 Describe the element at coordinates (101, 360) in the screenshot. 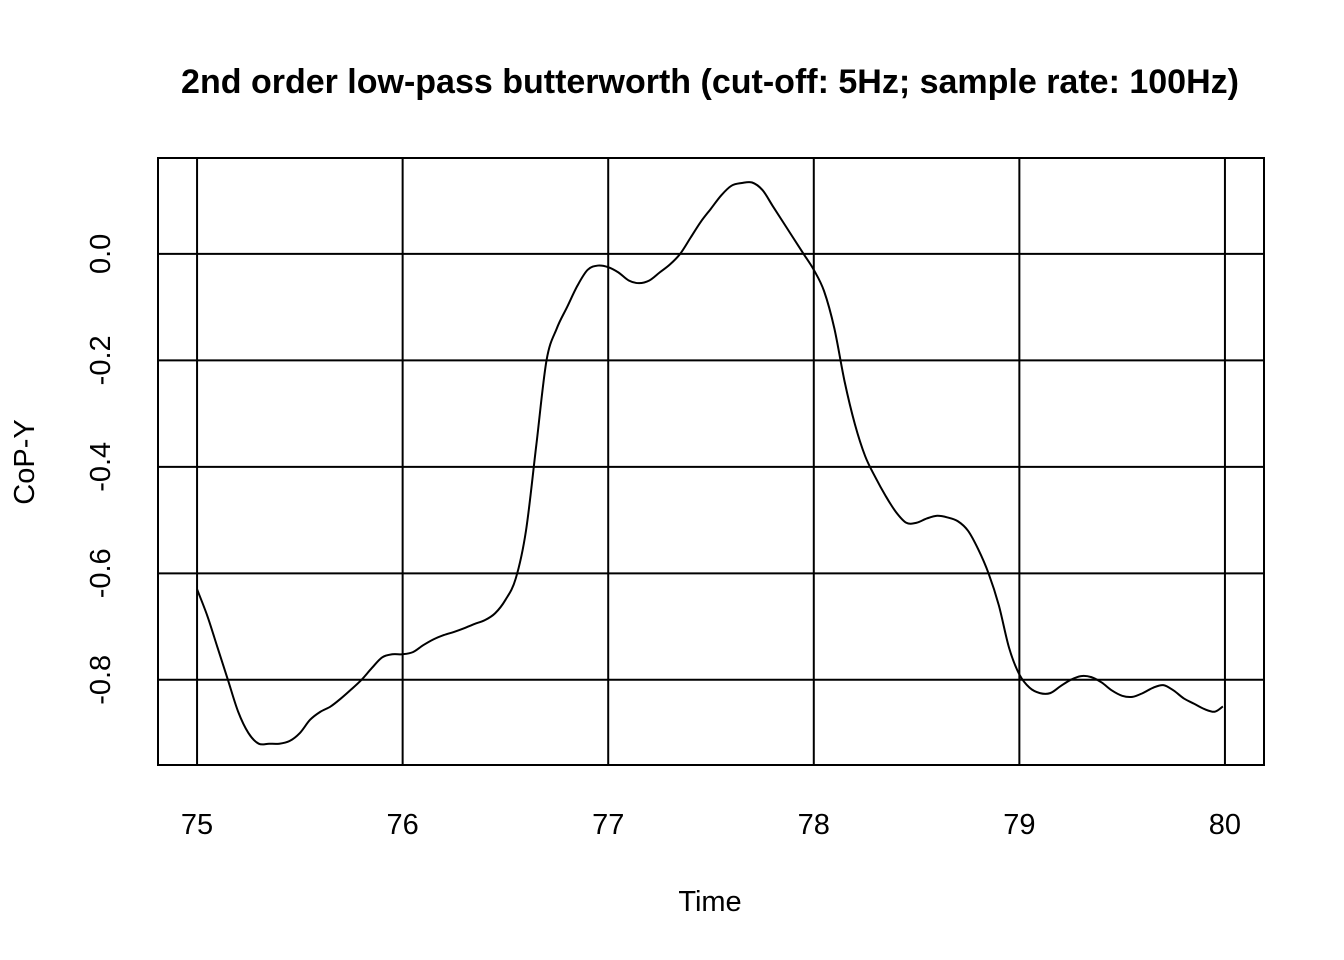

I see `y-tick-label: -0.2` at that location.